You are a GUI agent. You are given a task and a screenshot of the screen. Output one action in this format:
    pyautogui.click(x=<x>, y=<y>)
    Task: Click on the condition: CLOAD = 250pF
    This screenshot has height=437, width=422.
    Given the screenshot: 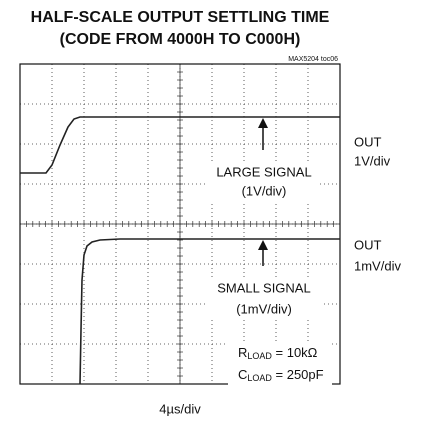 What is the action you would take?
    pyautogui.click(x=281, y=375)
    